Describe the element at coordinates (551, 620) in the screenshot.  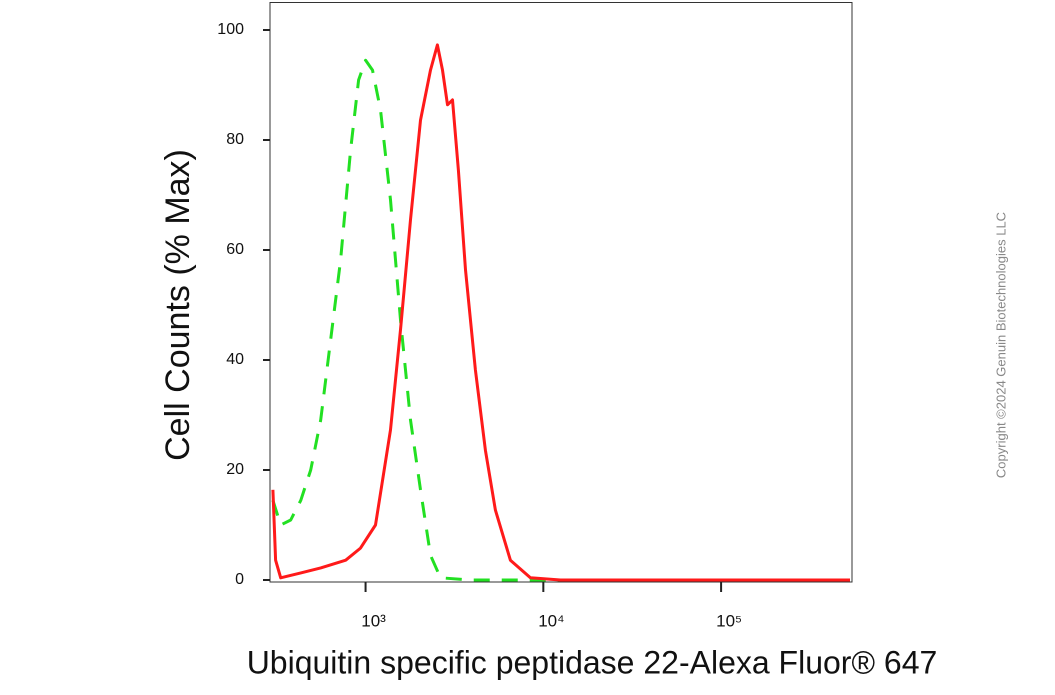
I see `x-tick-label: 10⁴` at that location.